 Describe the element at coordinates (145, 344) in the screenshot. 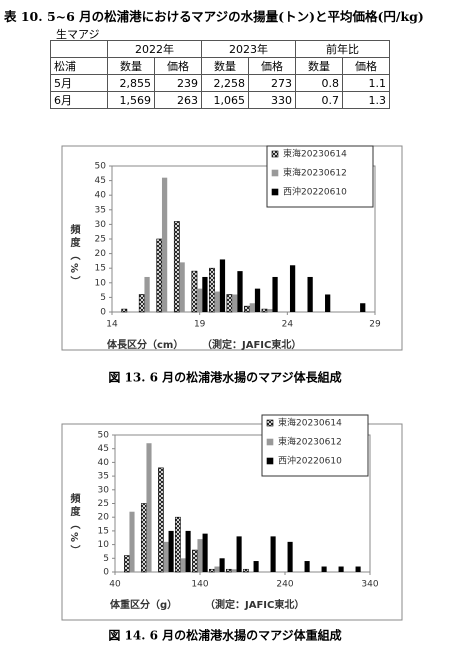

I see `x-axis-label: 体長区分（cm）` at that location.